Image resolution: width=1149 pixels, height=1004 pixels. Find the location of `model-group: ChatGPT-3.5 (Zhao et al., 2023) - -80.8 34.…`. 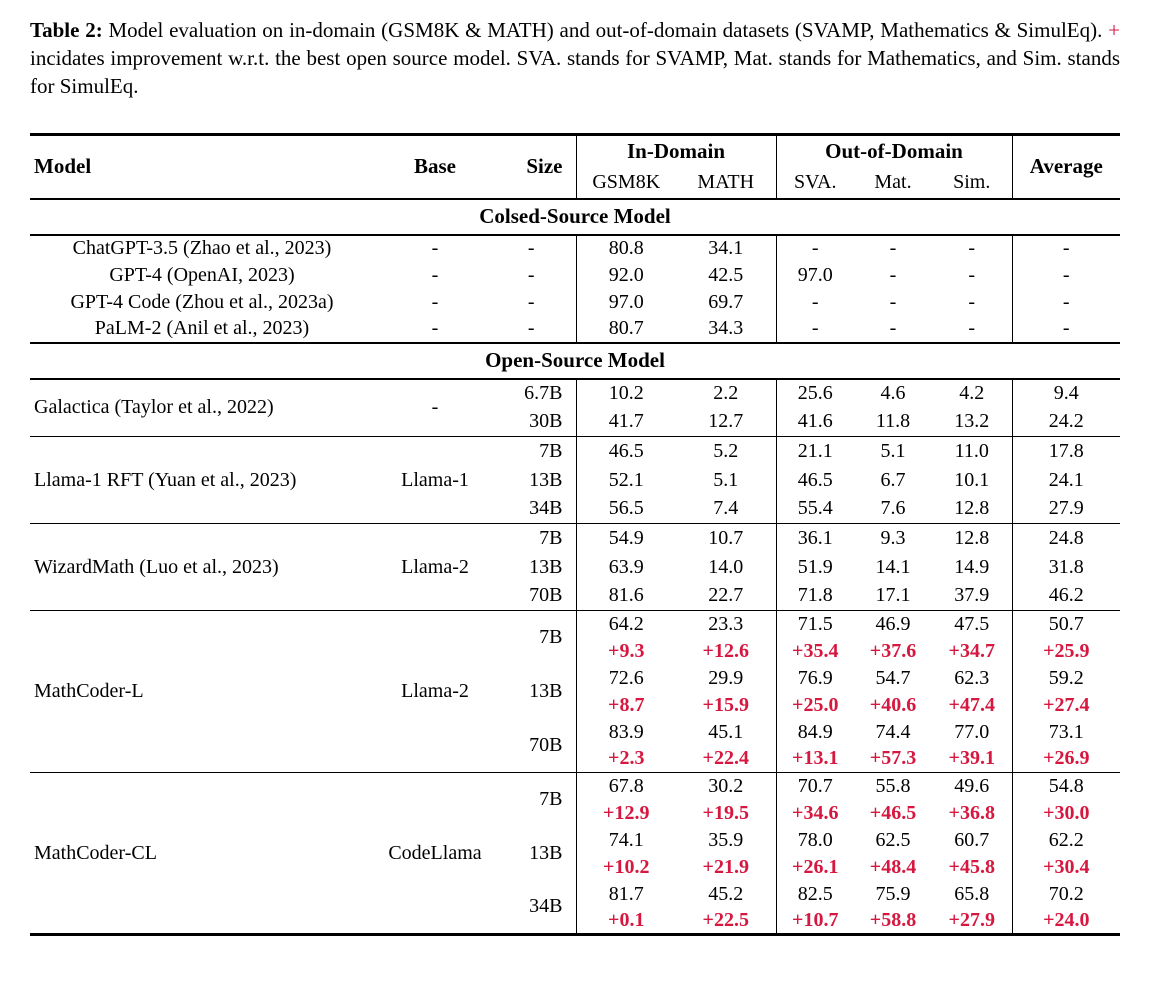

model-group: ChatGPT-3.5 (Zhao et al., 2023) - -80.8 34.… is located at coordinates (575, 288).